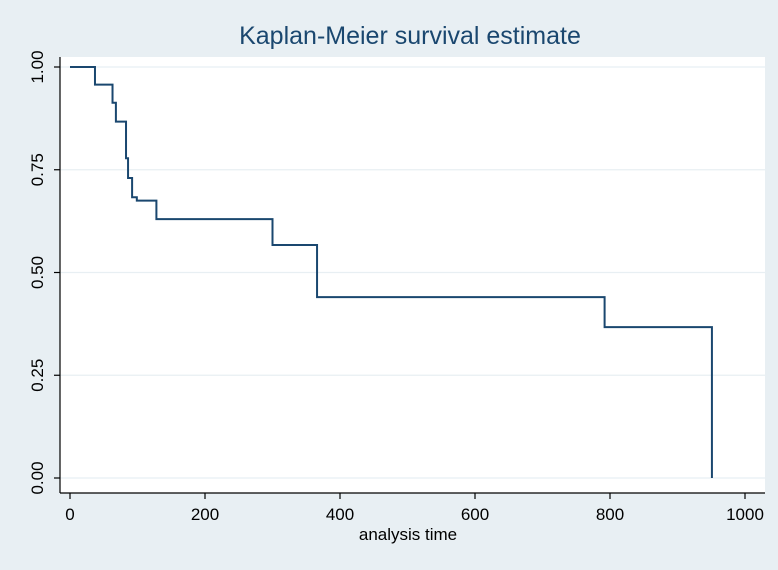 The width and height of the screenshot is (778, 570). I want to click on x-tick-label: 600, so click(475, 514).